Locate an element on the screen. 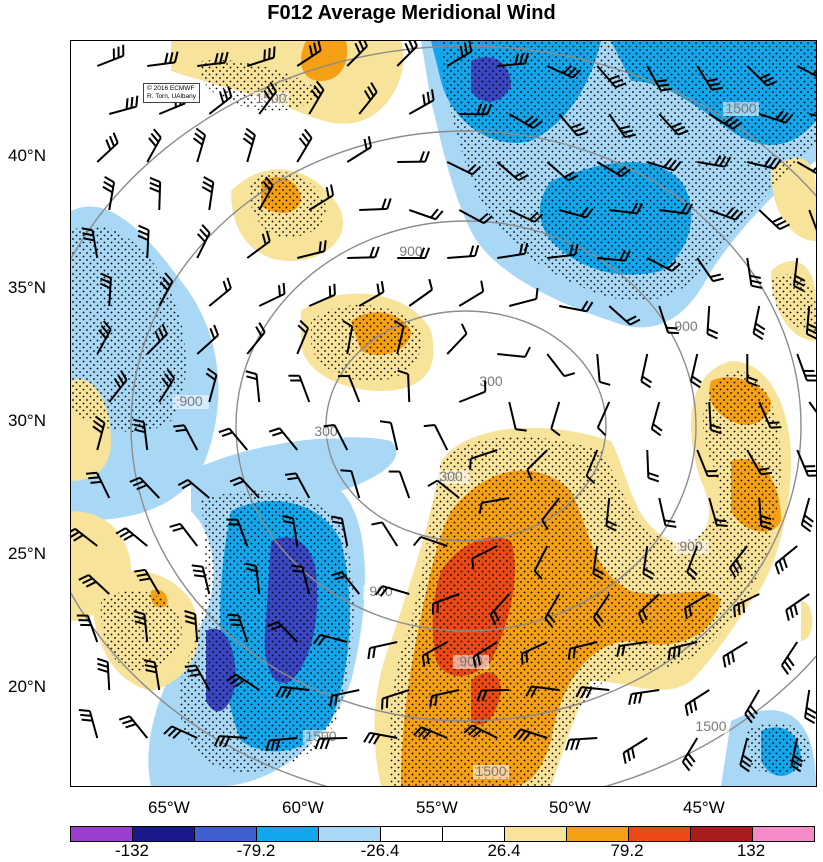  contour-label: 300 is located at coordinates (326, 431).